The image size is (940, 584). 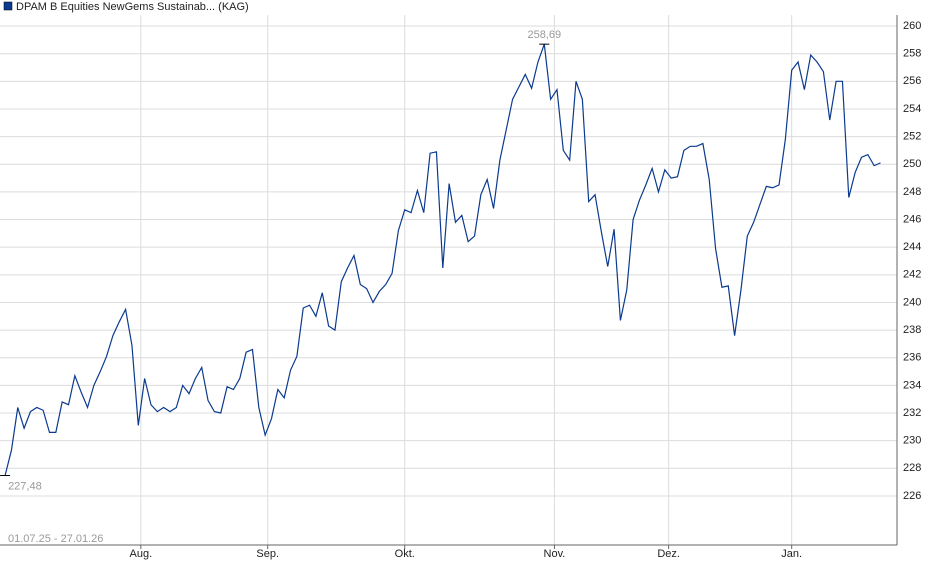 What do you see at coordinates (912, 358) in the screenshot?
I see `y-tick-label: 236` at bounding box center [912, 358].